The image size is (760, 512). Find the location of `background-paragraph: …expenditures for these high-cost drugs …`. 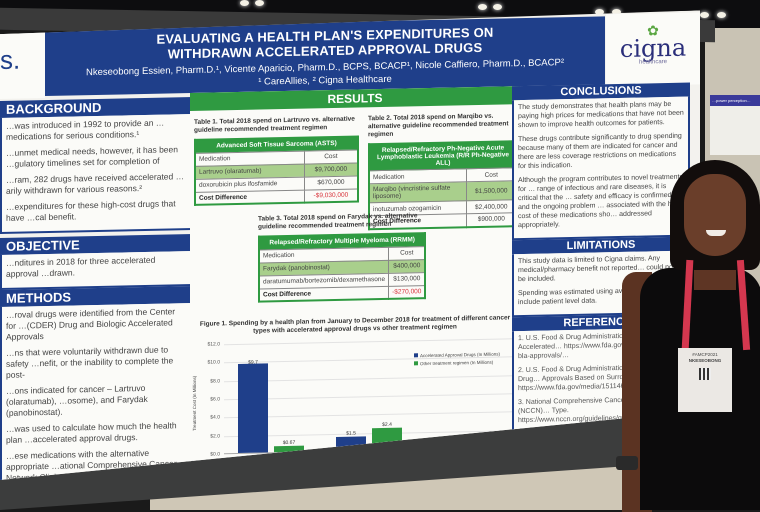

background-paragraph: …expenditures for these high-cost drugs … is located at coordinates (91, 210).